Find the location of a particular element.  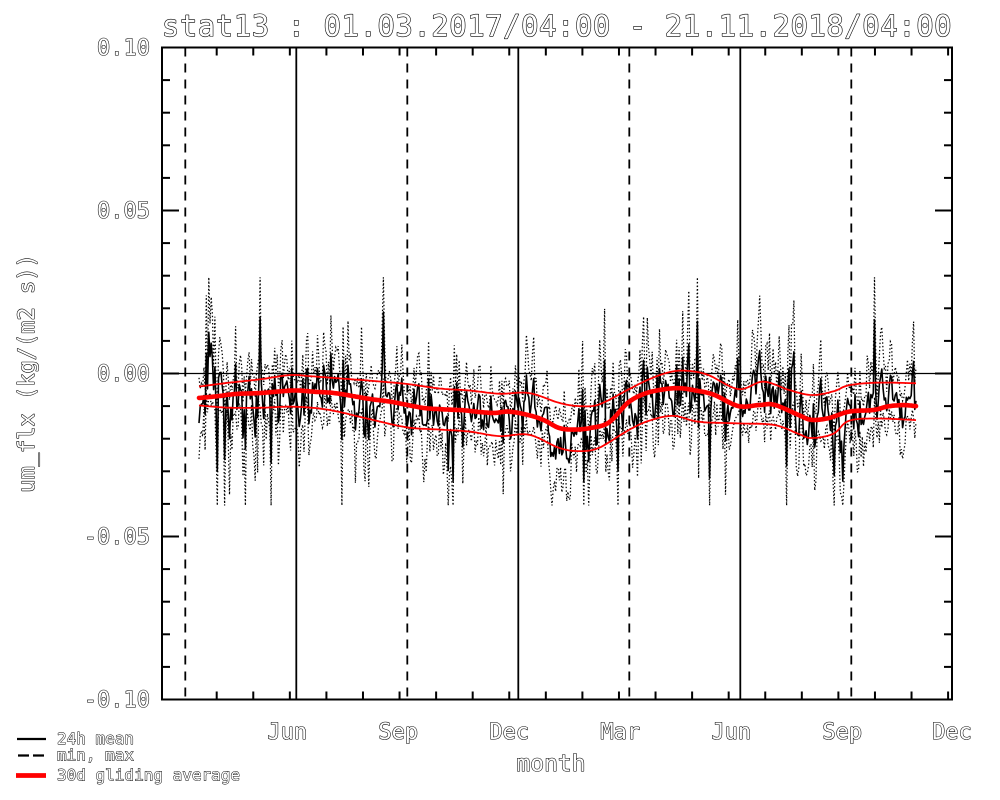

legend-label-min-max: min, max is located at coordinates (95, 755).